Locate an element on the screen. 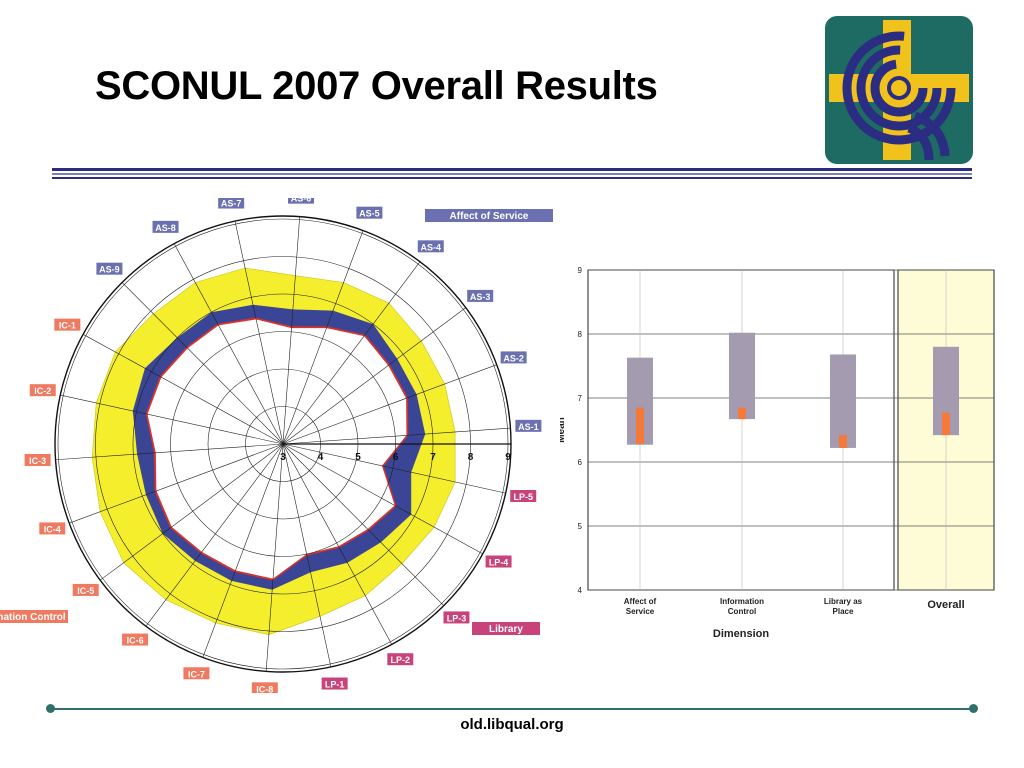  radar-legend-library: Library is located at coordinates (506, 629).